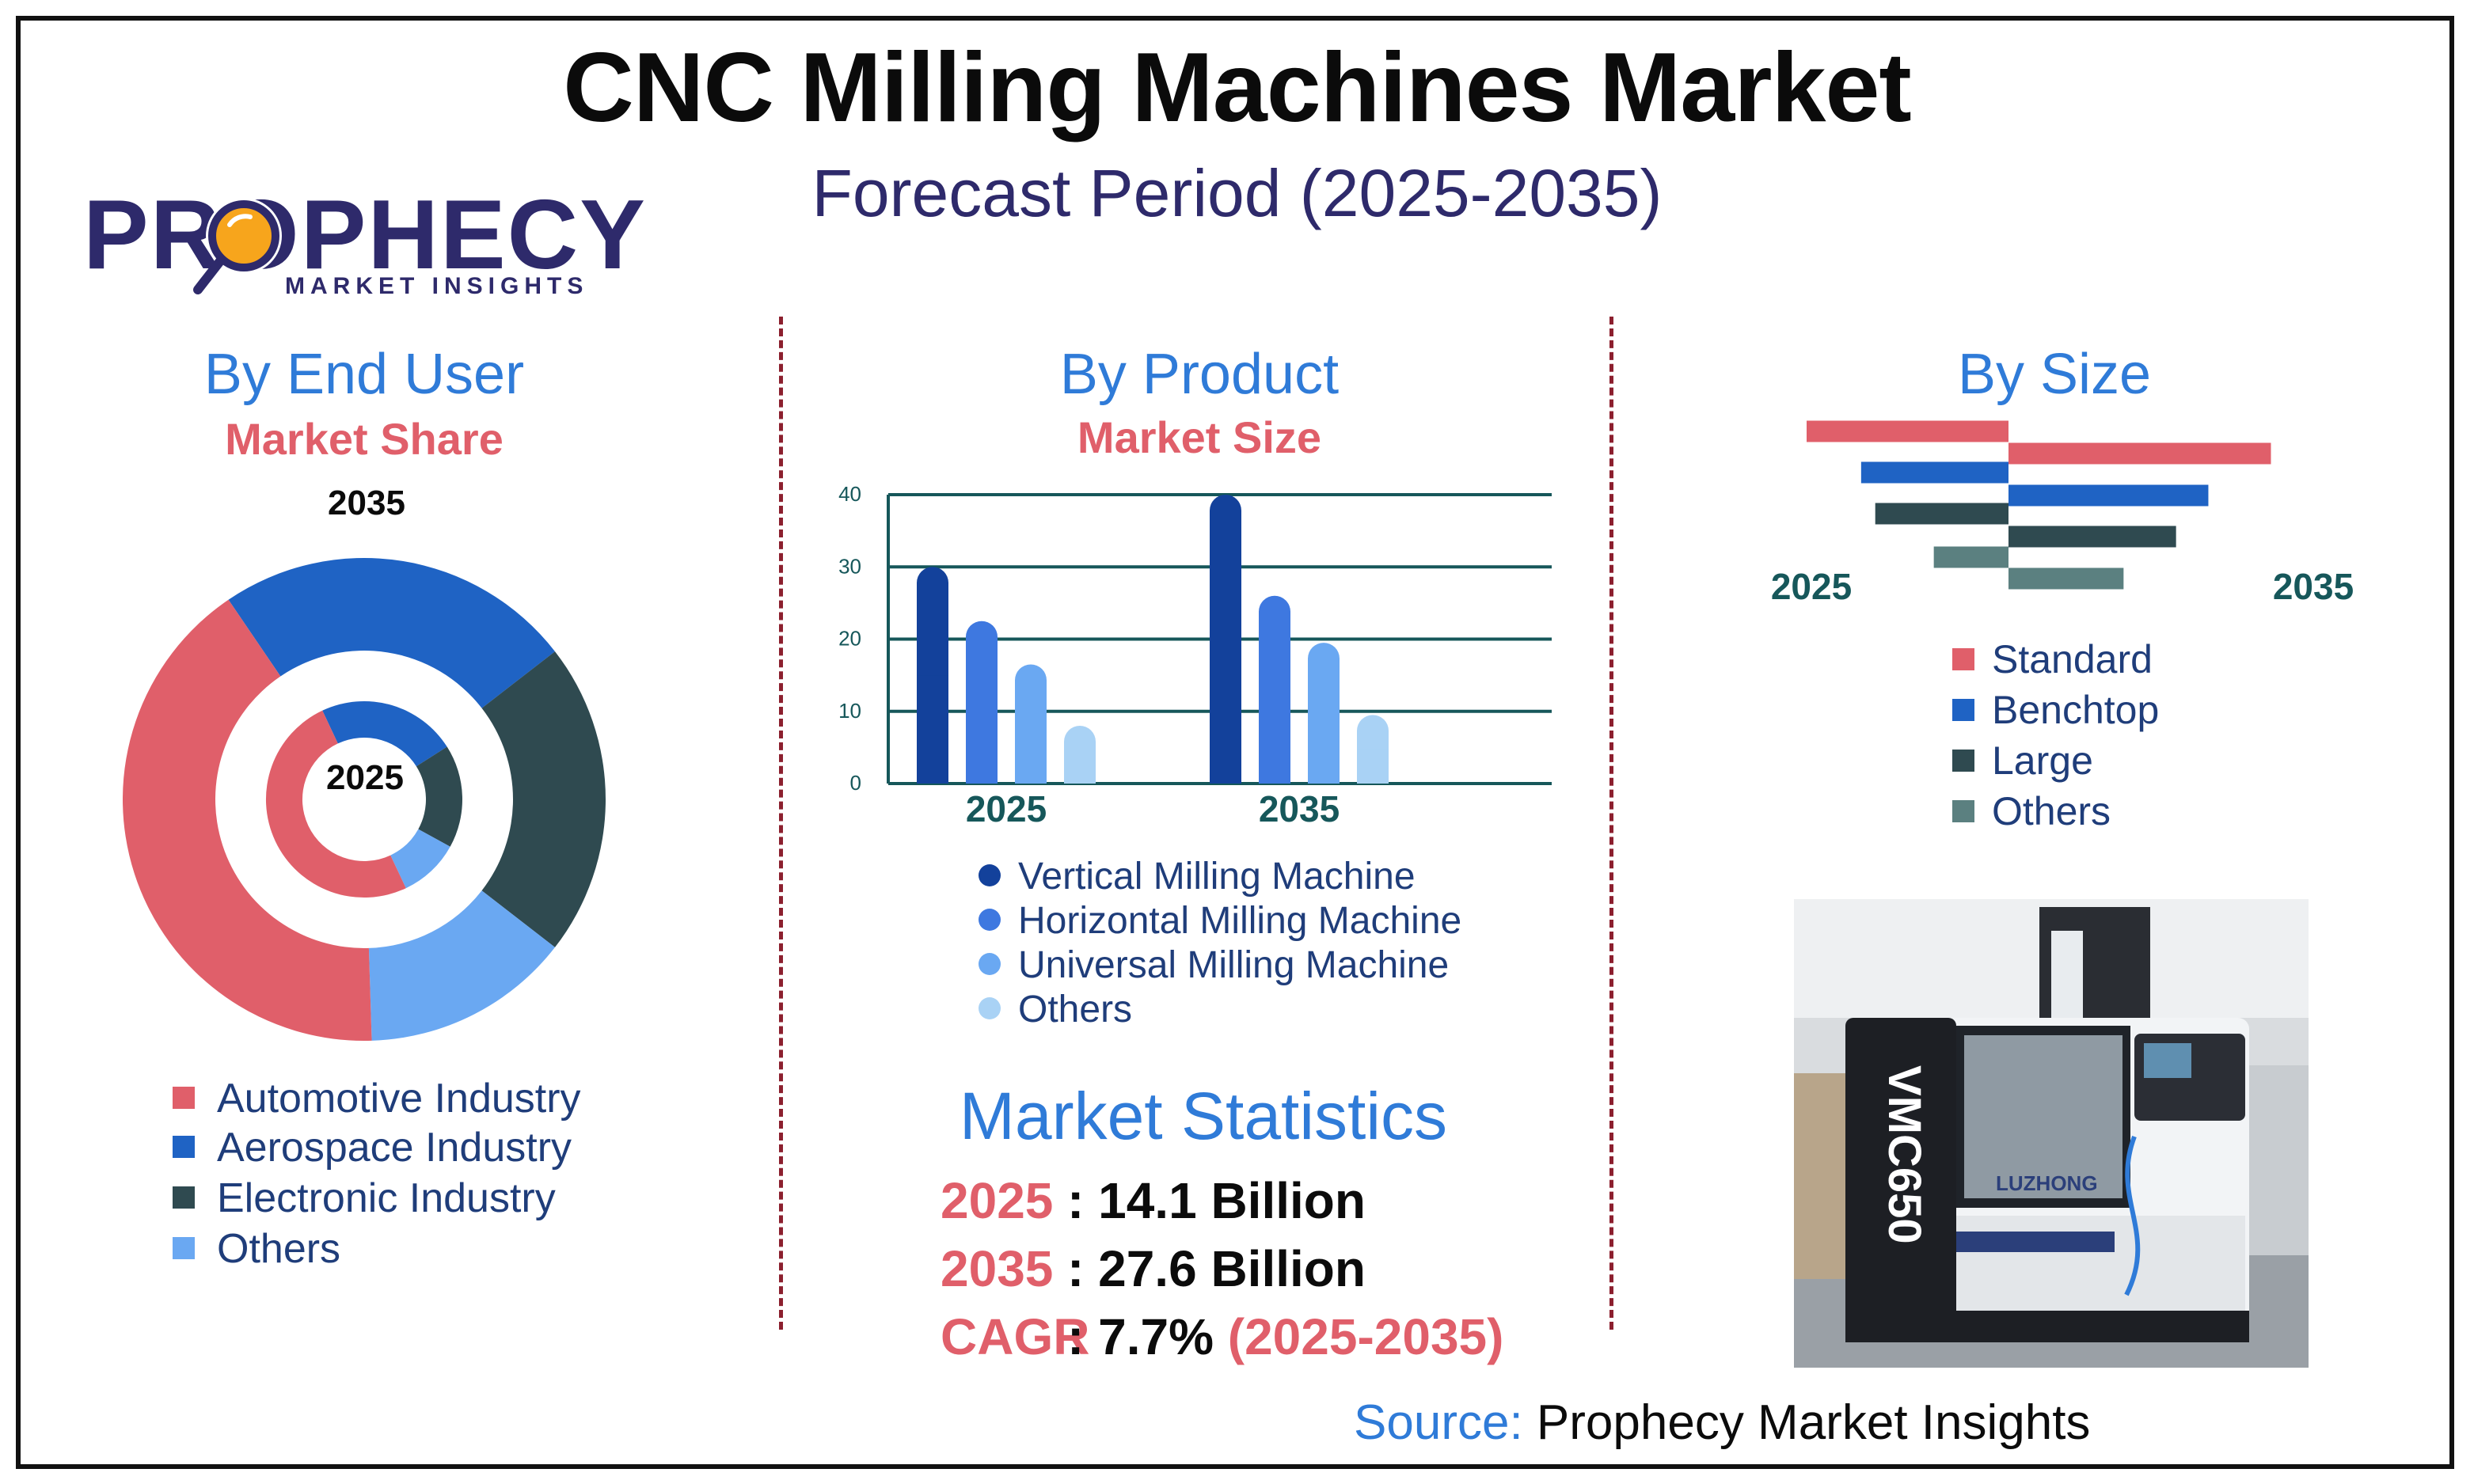 Image resolution: width=2474 pixels, height=1484 pixels. What do you see at coordinates (1439, 1422) in the screenshot?
I see `source-label: Source:` at bounding box center [1439, 1422].